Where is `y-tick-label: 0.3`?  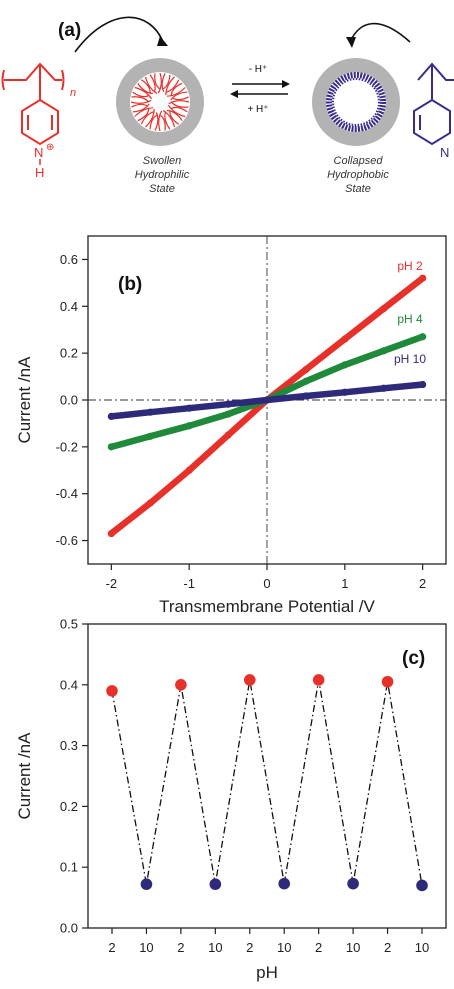
y-tick-label: 0.3 is located at coordinates (69, 745).